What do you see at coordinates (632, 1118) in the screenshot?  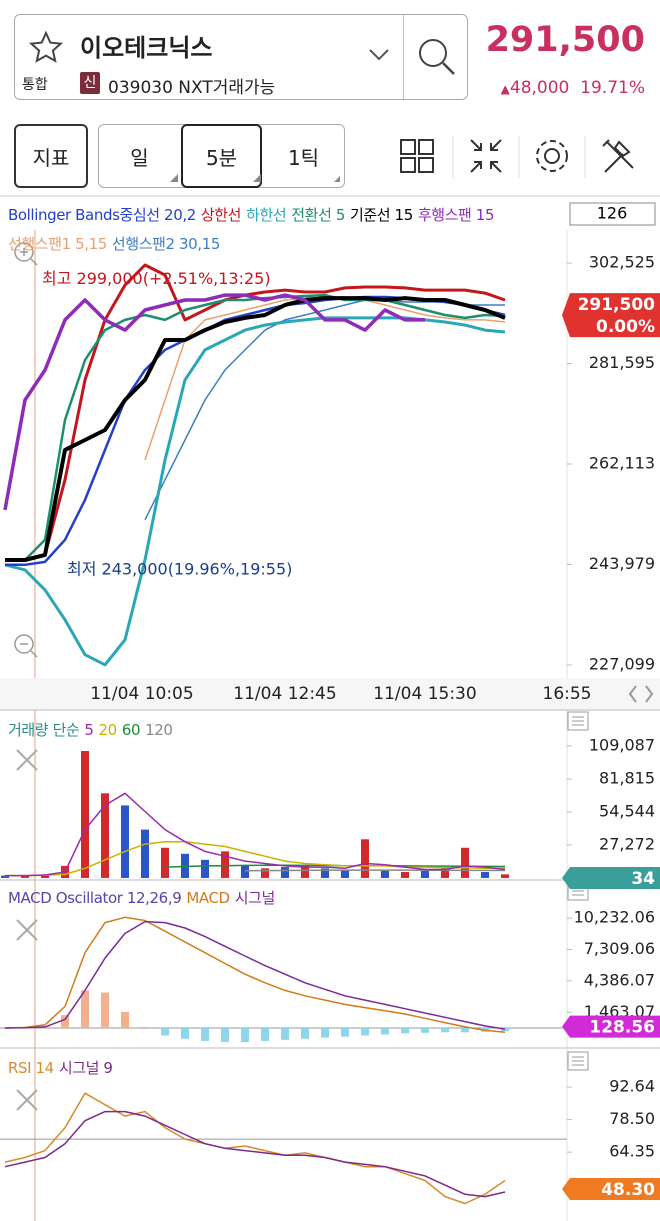 I see `y-tick-label: 78.50` at bounding box center [632, 1118].